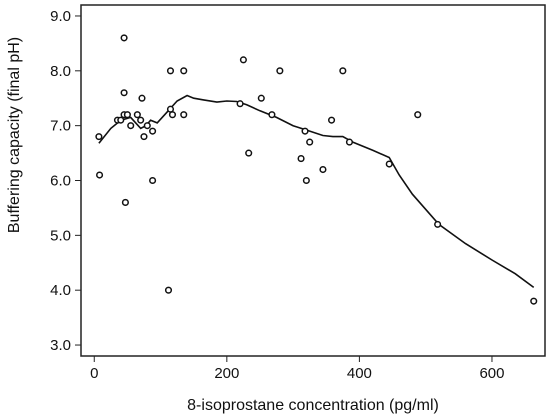 This screenshot has width=550, height=418. I want to click on y-tick-label: 3.0, so click(60, 345).